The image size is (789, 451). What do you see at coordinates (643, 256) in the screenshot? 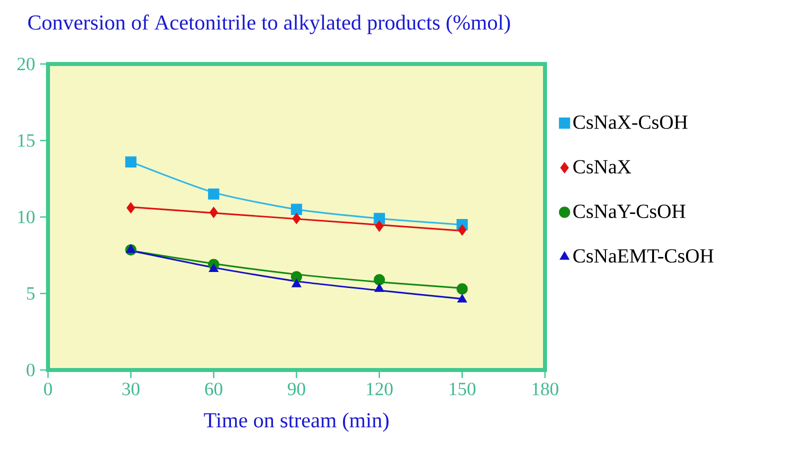
I see `legend-label: CsNaEMT-CsOH` at bounding box center [643, 256].